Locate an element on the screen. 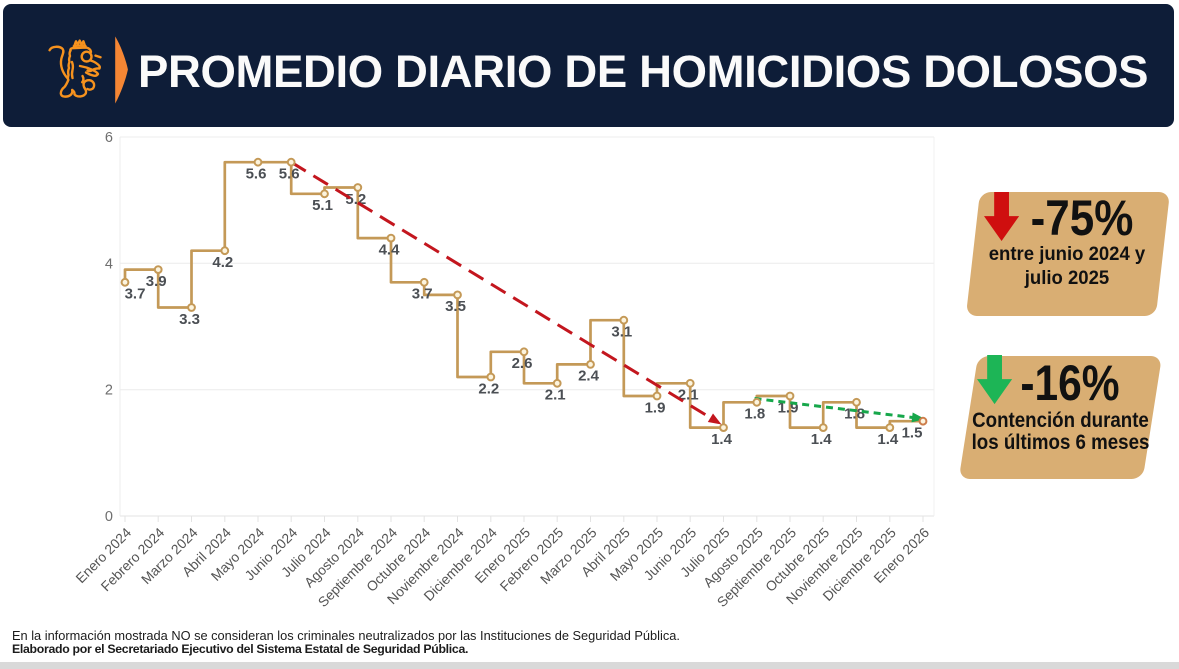 This screenshot has width=1179, height=669. svg-text: 2.2 is located at coordinates (488, 388).